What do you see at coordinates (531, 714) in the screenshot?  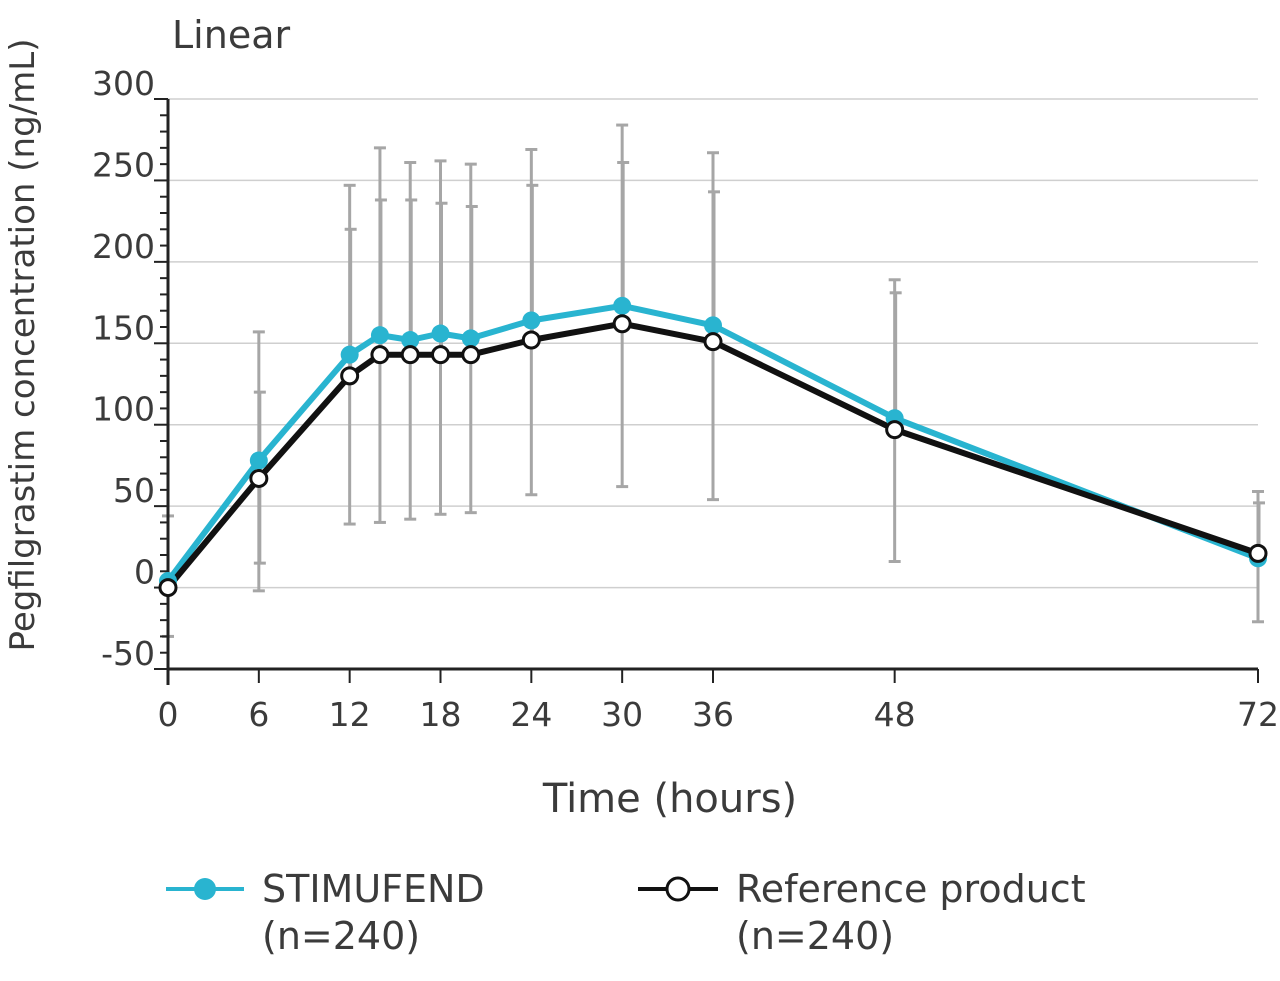 I see `x-tick-label-24: 24` at bounding box center [531, 714].